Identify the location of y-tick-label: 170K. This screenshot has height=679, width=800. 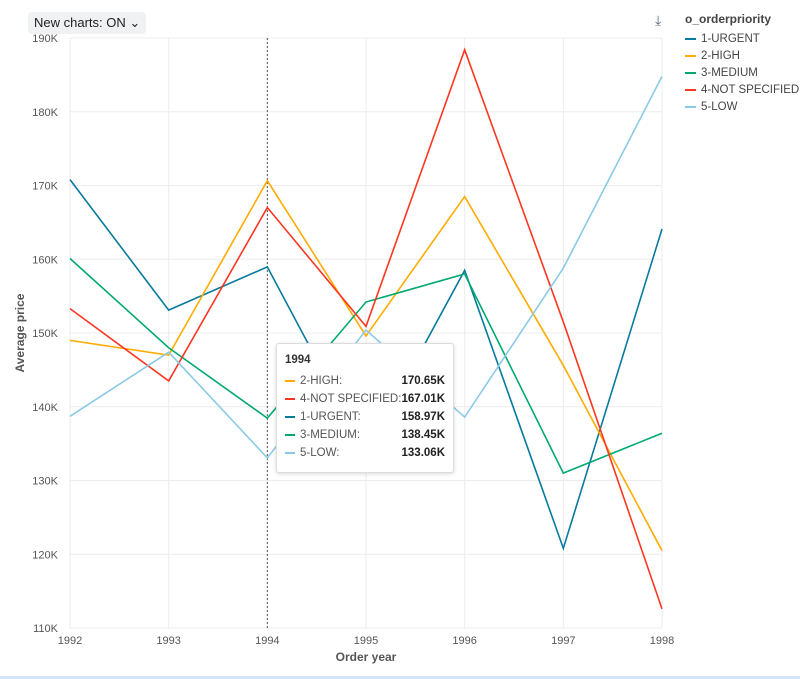
(45, 187).